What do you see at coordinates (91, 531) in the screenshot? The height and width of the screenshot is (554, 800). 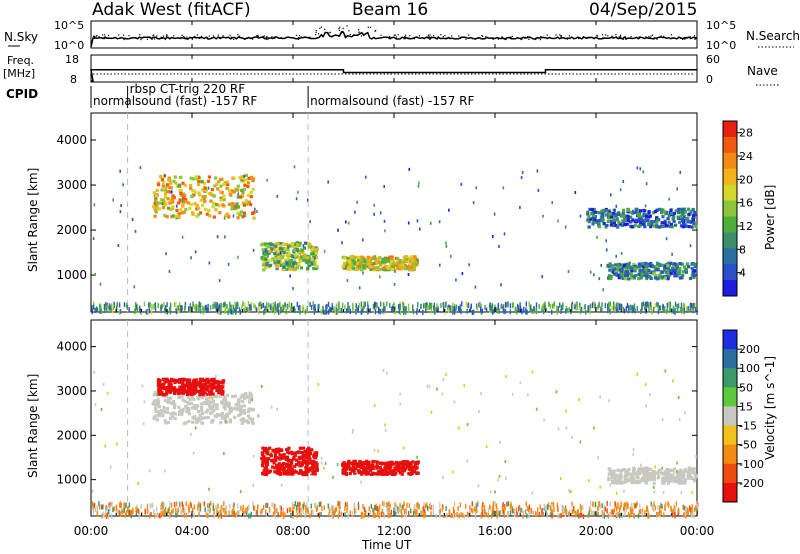 I see `time-tick-label: 00:00` at bounding box center [91, 531].